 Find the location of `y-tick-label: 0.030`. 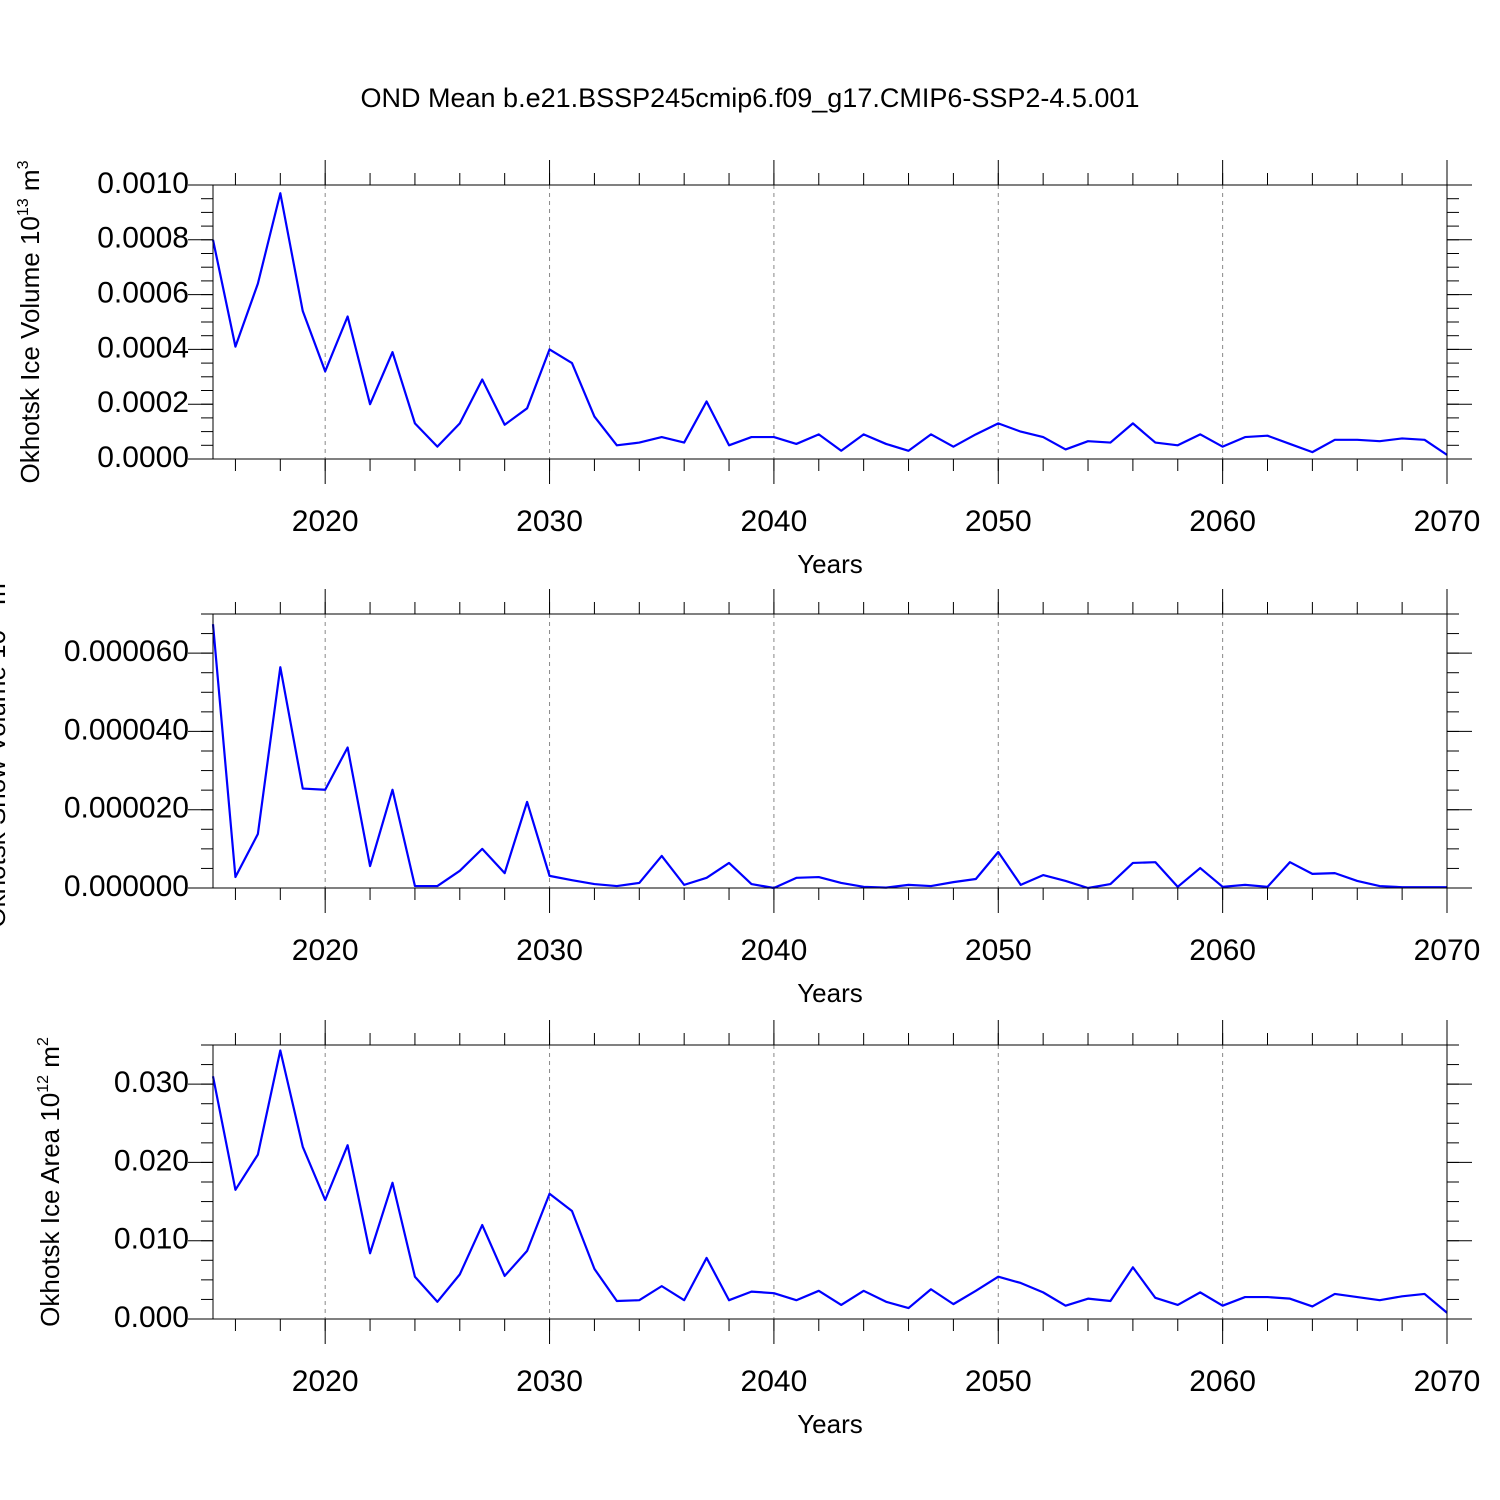

y-tick-label: 0.030 is located at coordinates (151, 1082).